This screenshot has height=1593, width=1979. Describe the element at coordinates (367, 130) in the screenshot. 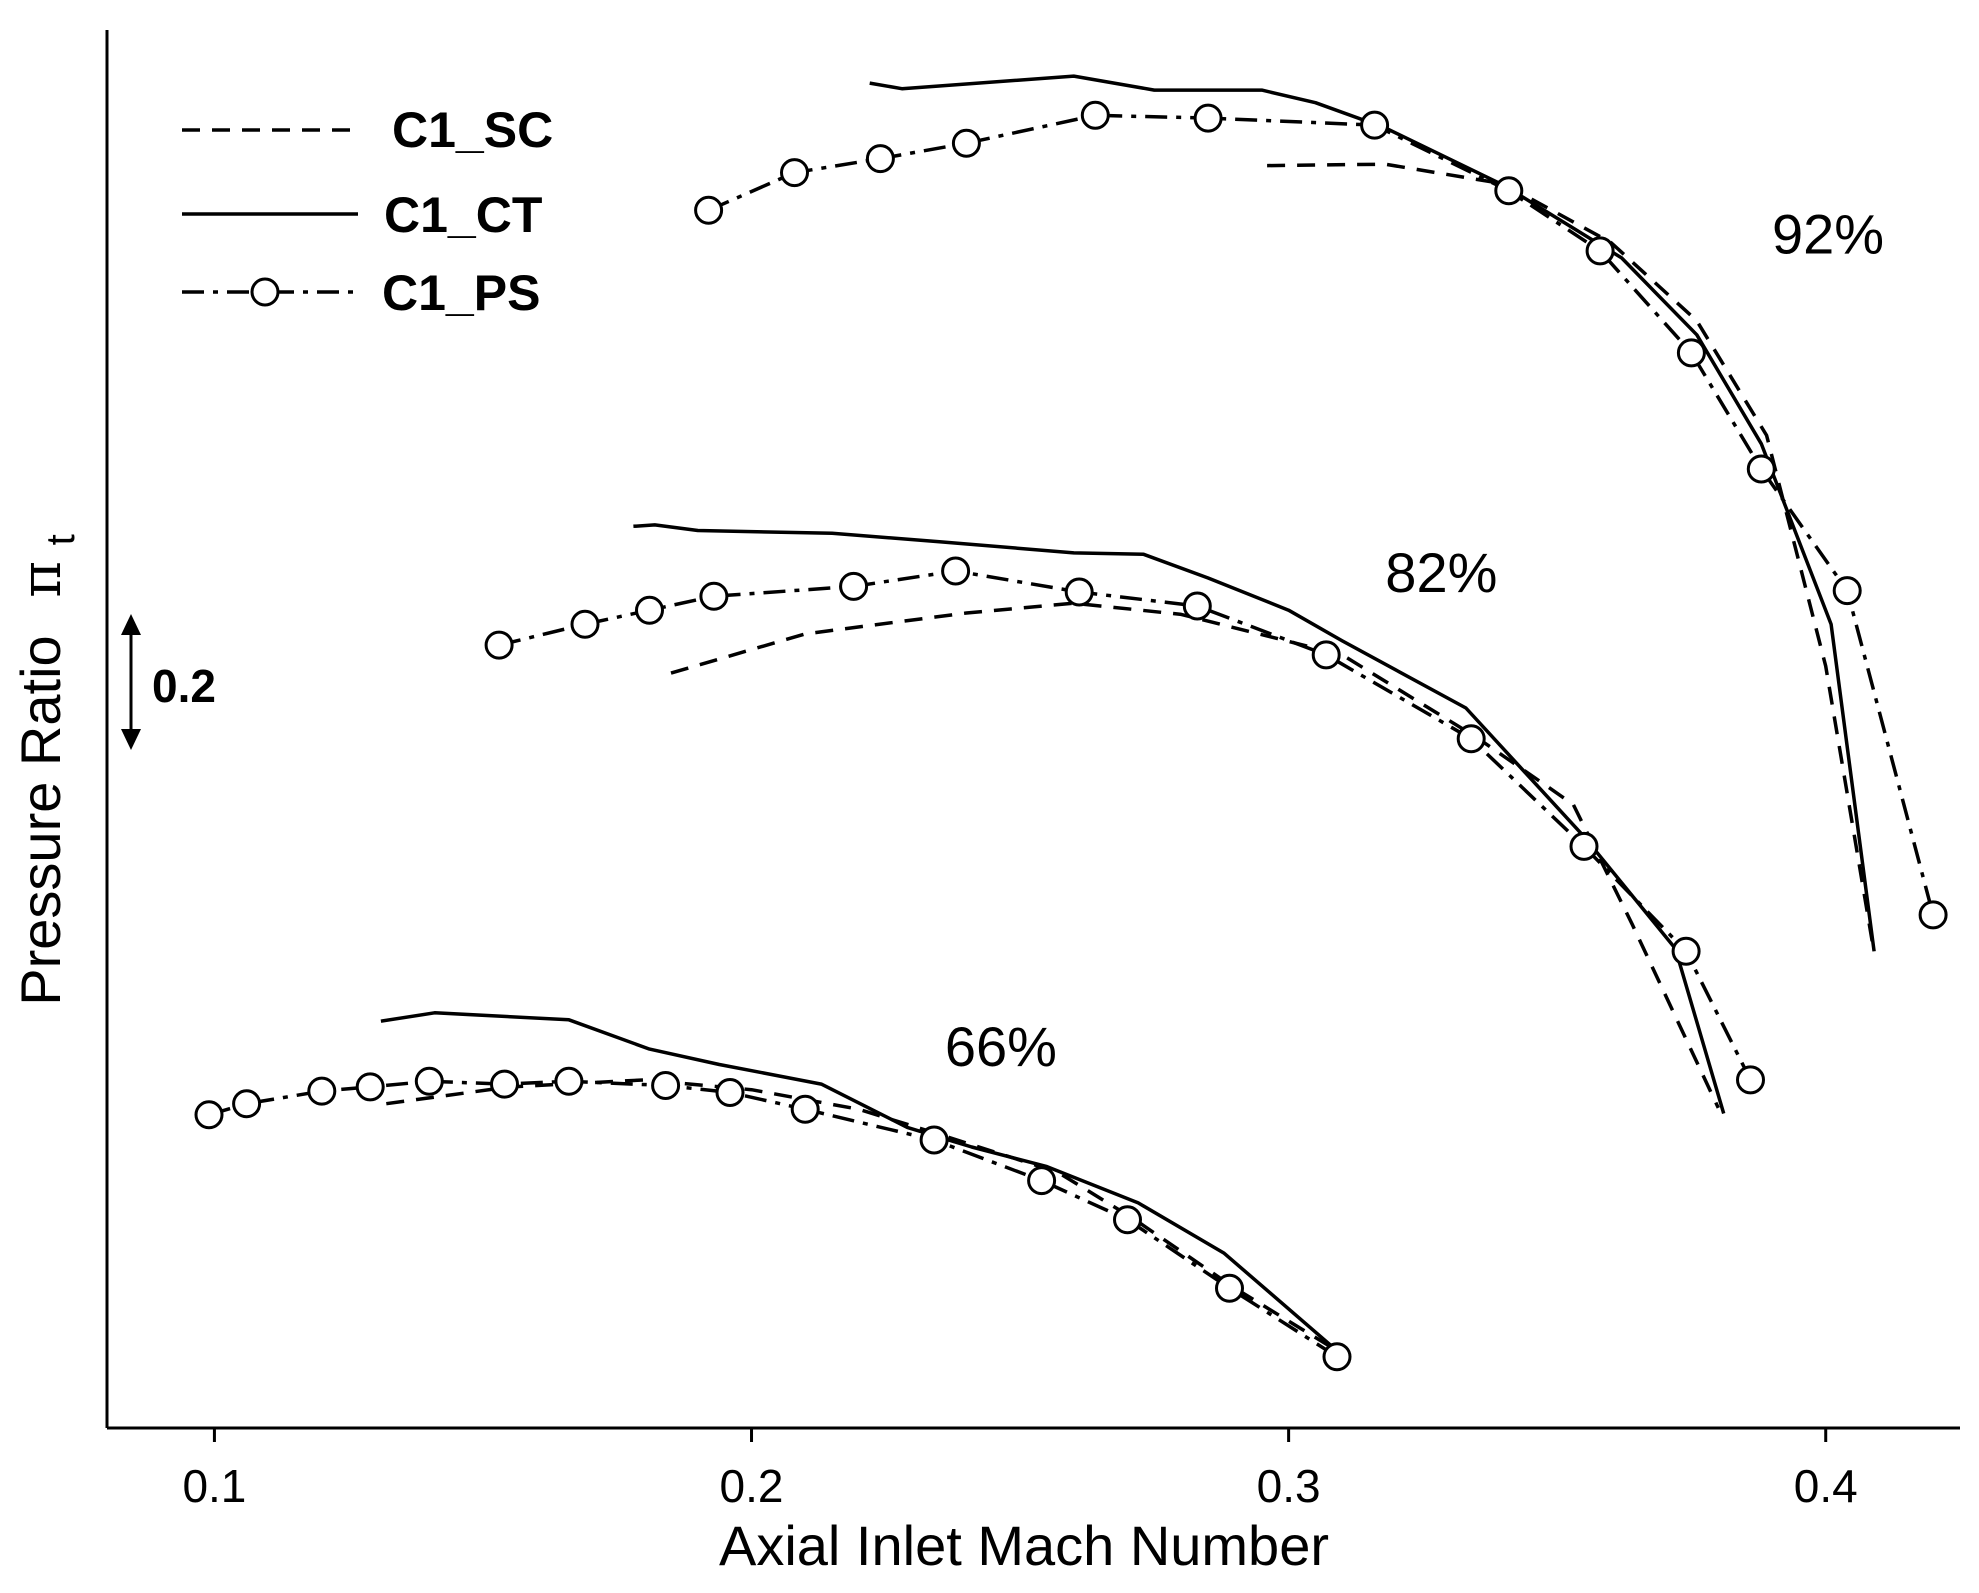

I see `legend-item-c1-sc: C1_SC` at that location.